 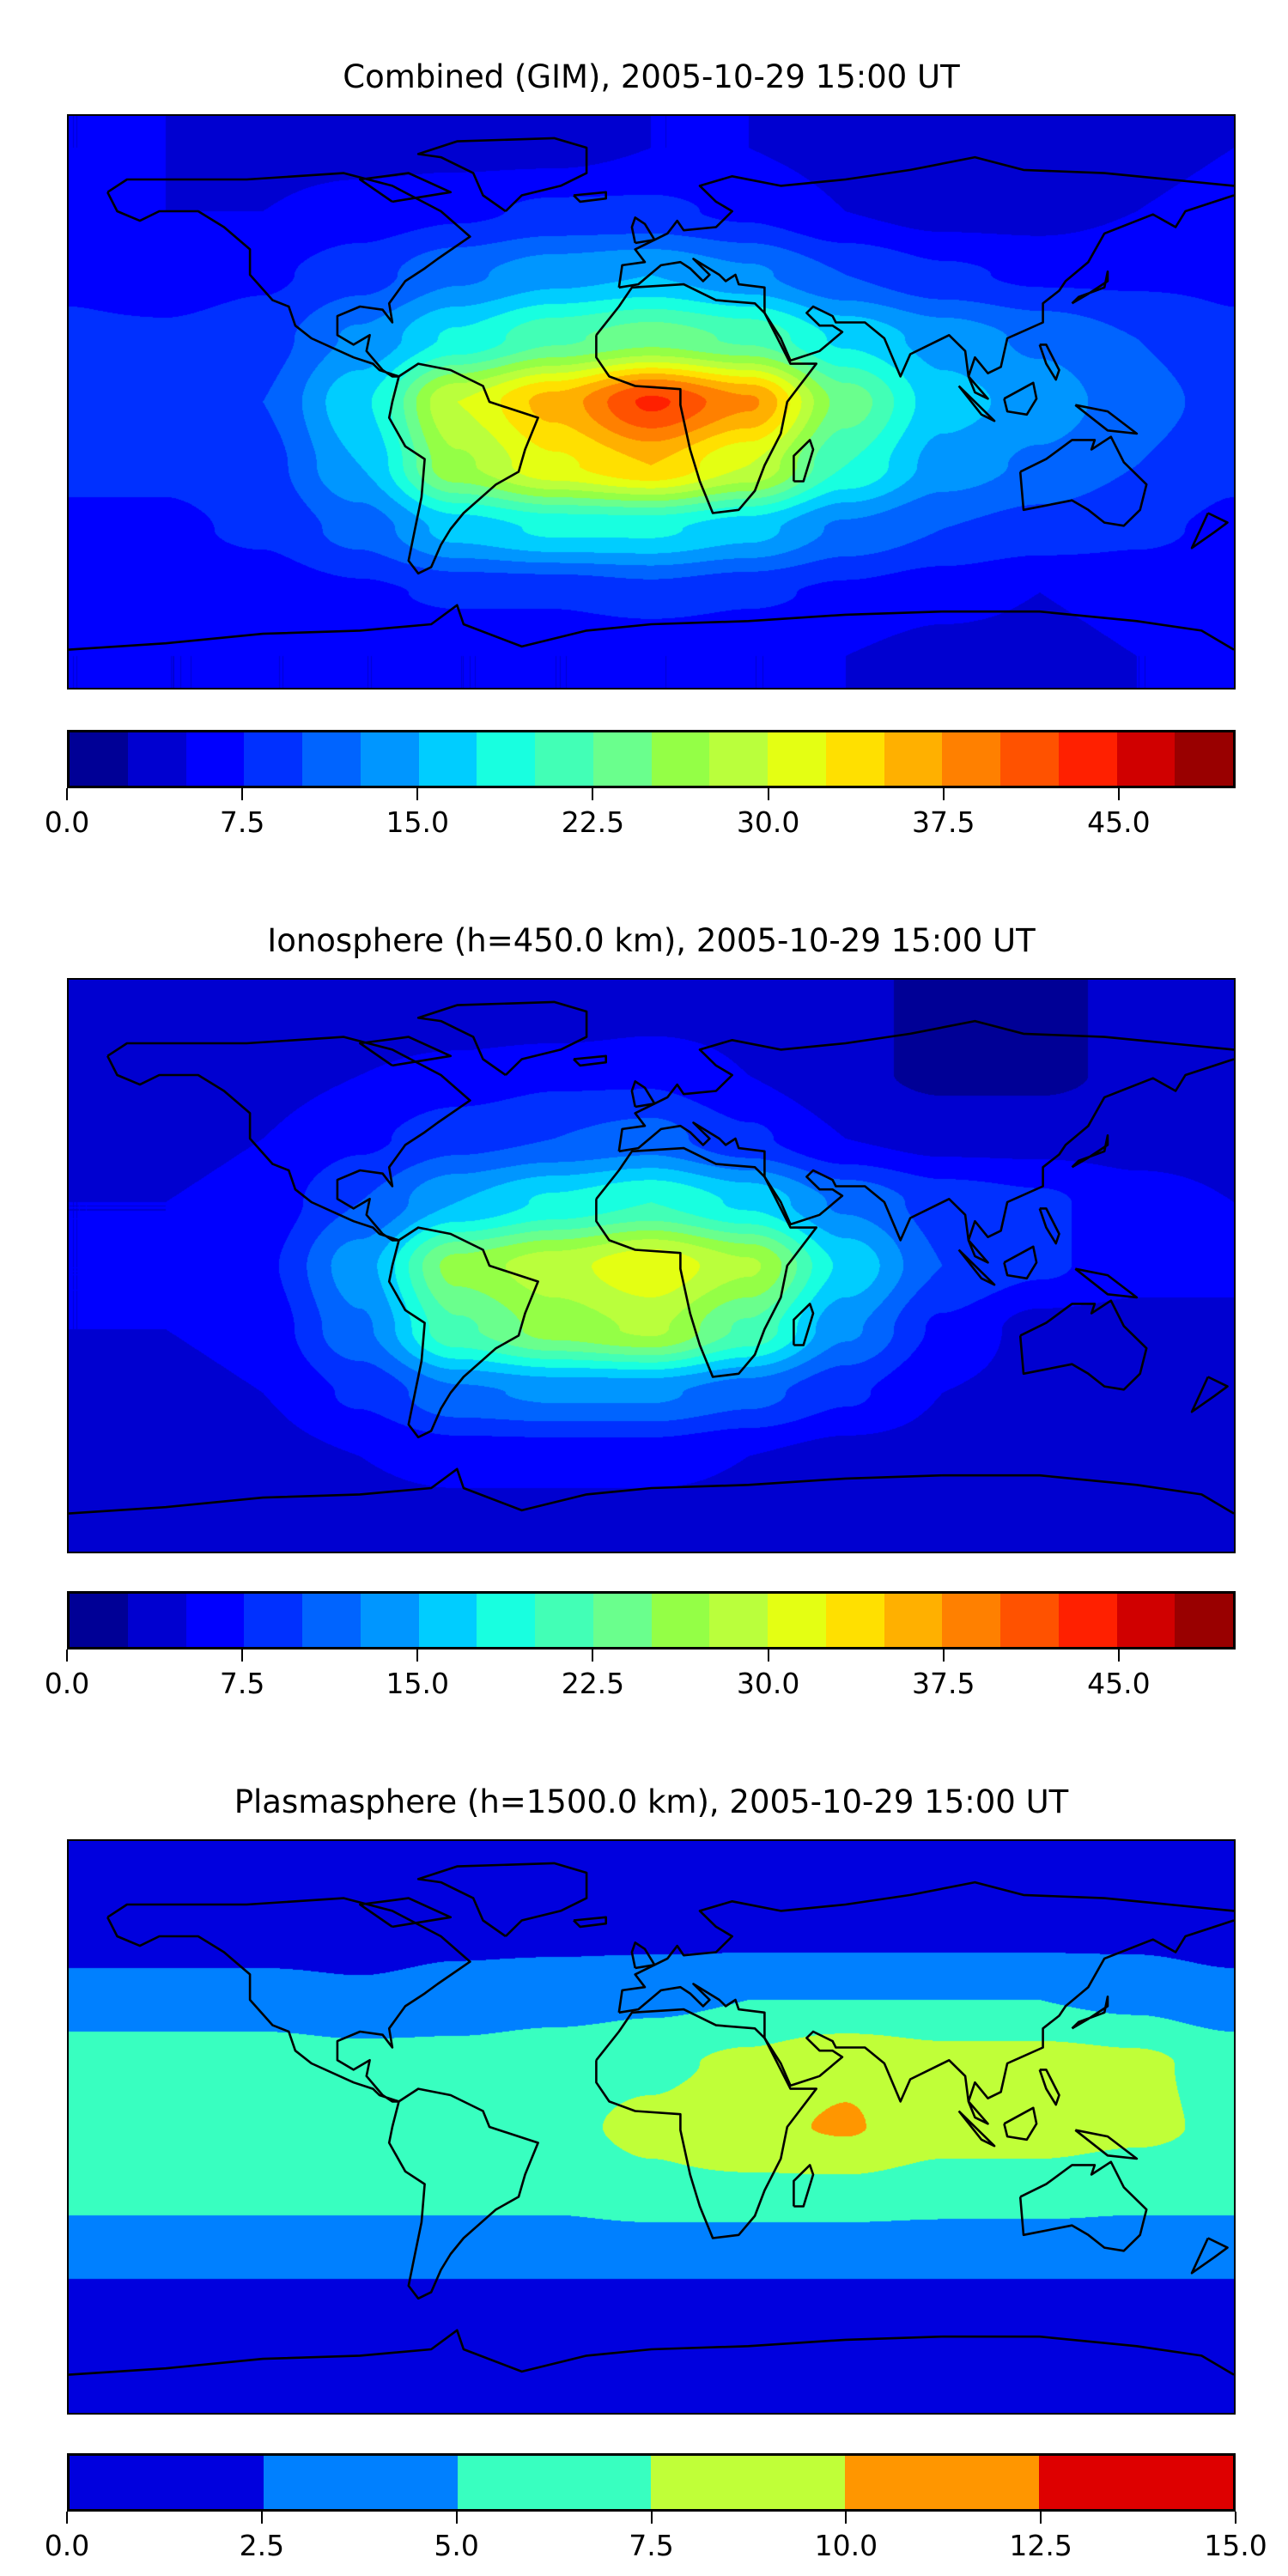 What do you see at coordinates (262, 2545) in the screenshot?
I see `colorbar-tick-label: 2.5` at bounding box center [262, 2545].